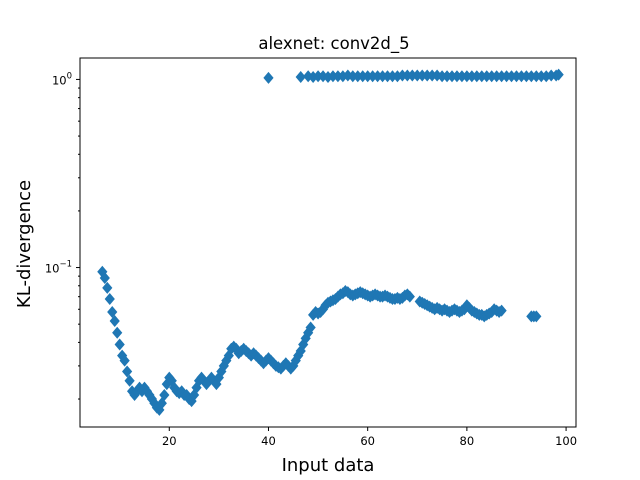 The image size is (640, 480). What do you see at coordinates (467, 441) in the screenshot?
I see `x-tick-label: 80` at bounding box center [467, 441].